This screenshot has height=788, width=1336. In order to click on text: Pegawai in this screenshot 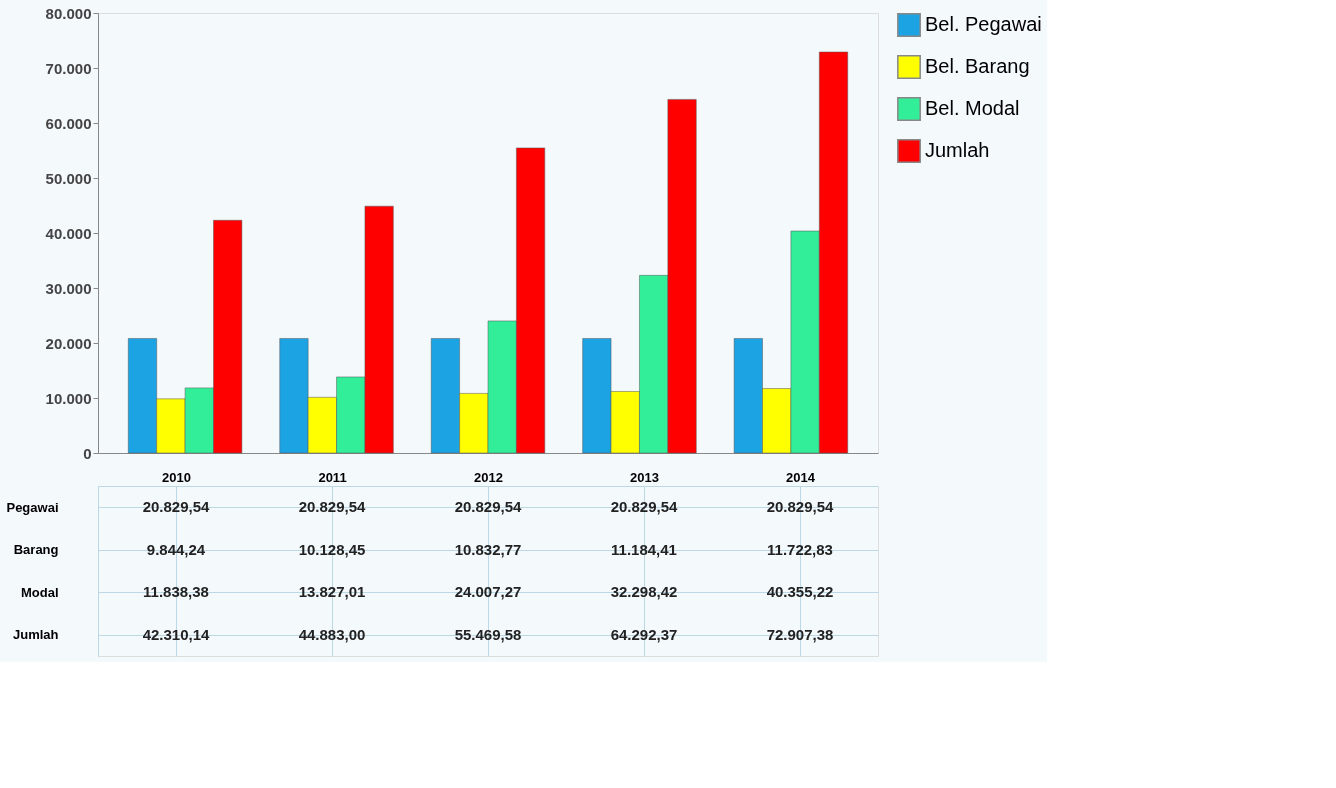, I will do `click(32, 507)`.